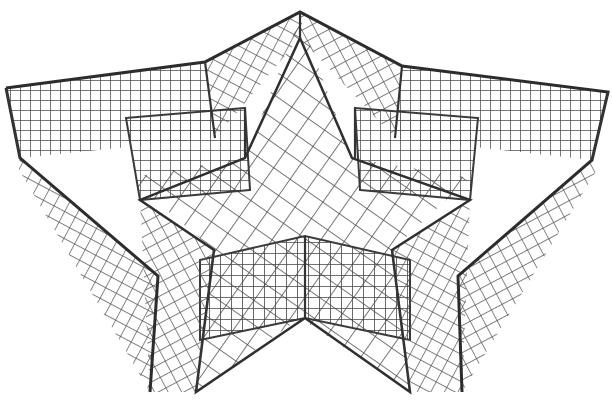 This screenshot has height=400, width=612. What do you see at coordinates (188, 154) in the screenshot?
I see `inner-box-left` at bounding box center [188, 154].